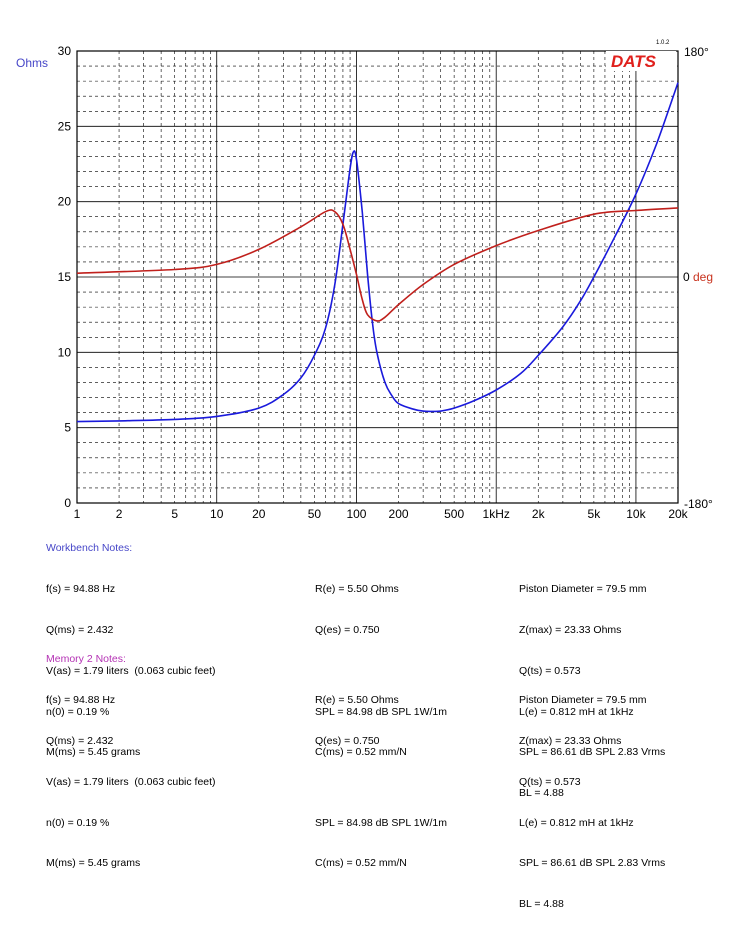 This screenshot has height=939, width=729. What do you see at coordinates (356, 514) in the screenshot?
I see `x-tick-label: 100` at bounding box center [356, 514].